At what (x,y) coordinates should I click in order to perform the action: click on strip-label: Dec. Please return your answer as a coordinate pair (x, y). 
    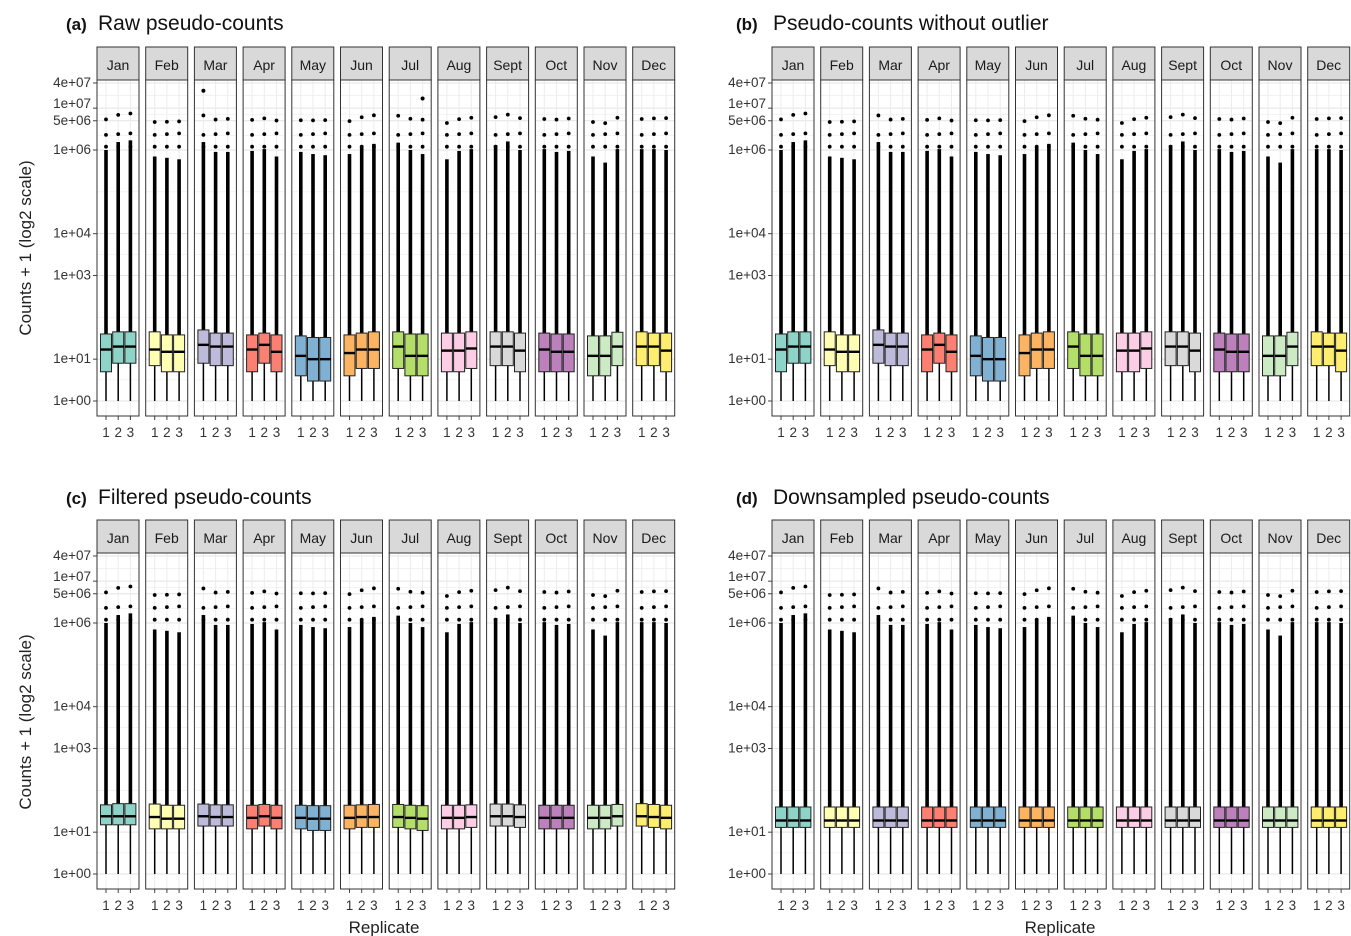
    Looking at the image, I should click on (653, 538).